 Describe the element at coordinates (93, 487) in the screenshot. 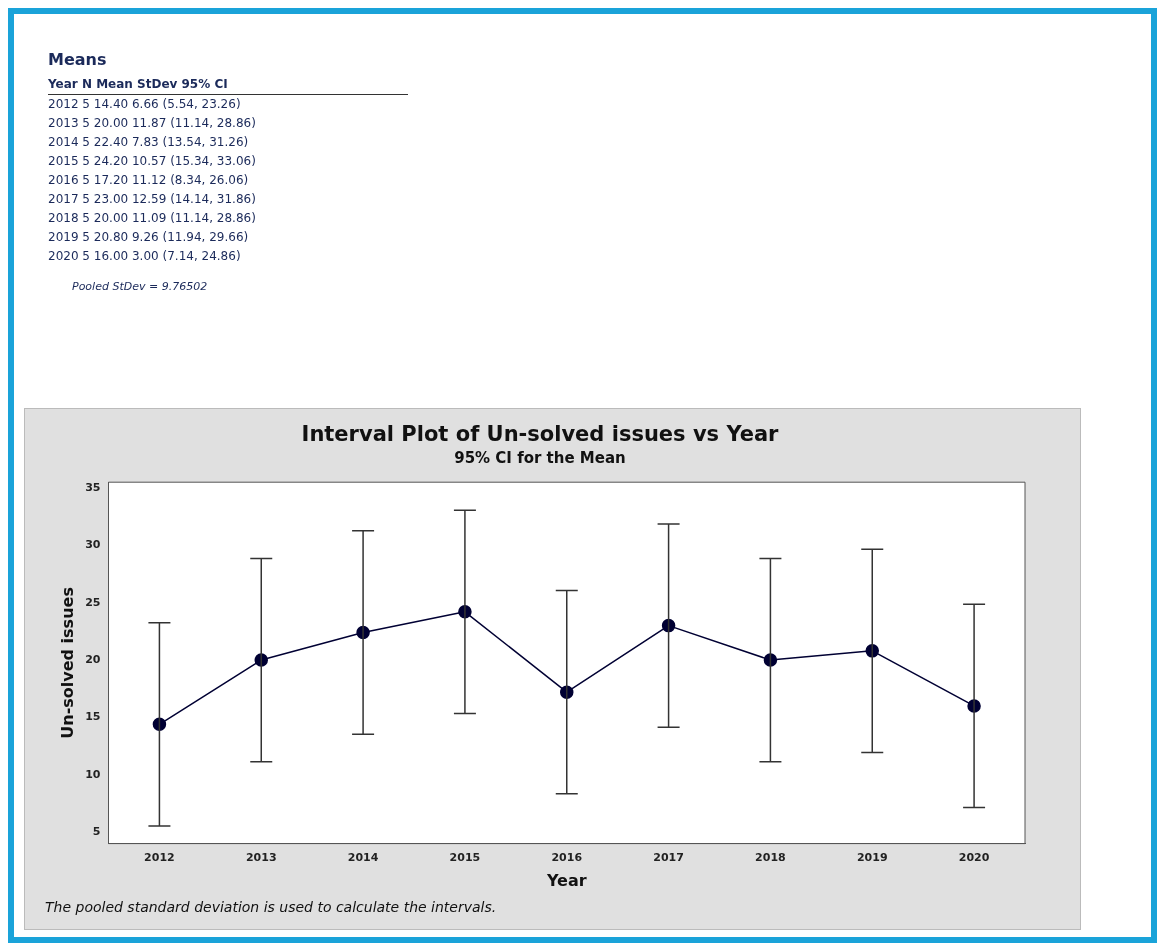

I see `y-tick-label: 35` at that location.